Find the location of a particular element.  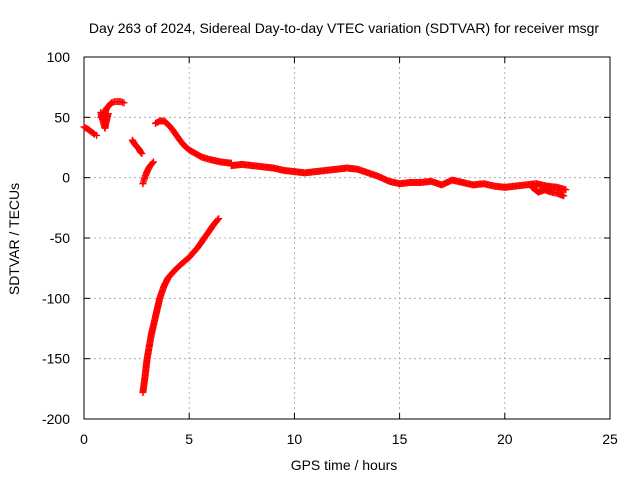

y-tick-labels: -200 -150 -100 -50 0 50 100 is located at coordinates (56, 238).